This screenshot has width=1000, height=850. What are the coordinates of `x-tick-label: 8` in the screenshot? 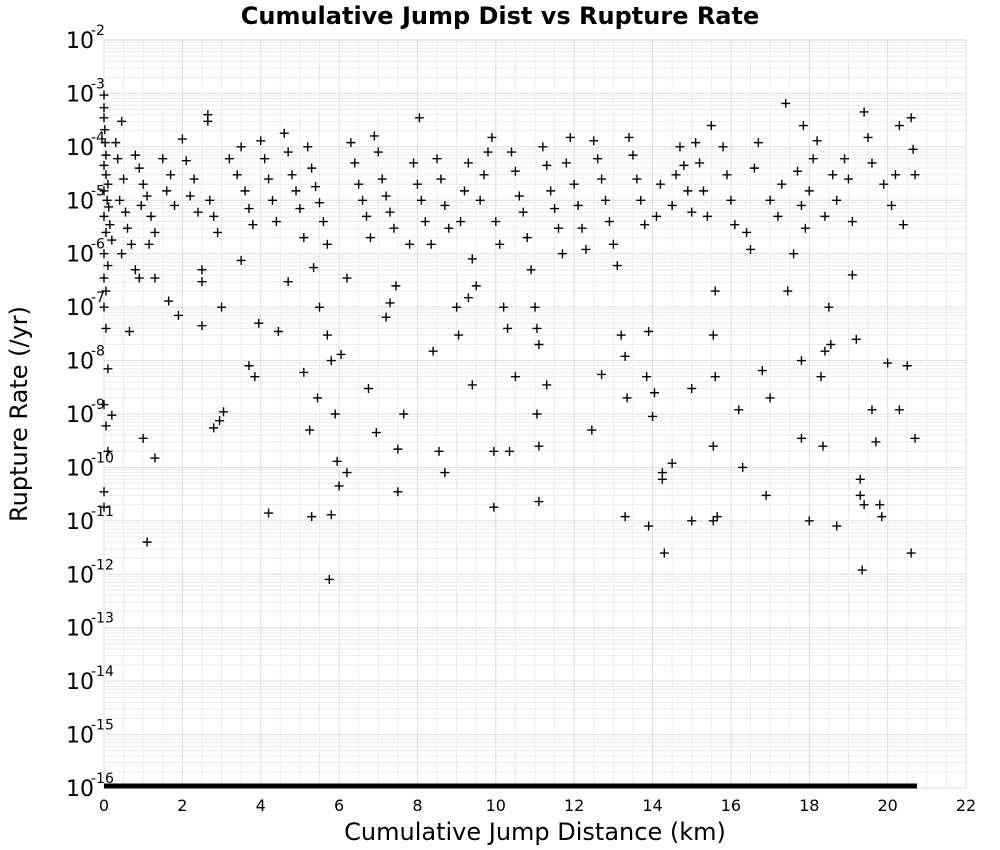 It's located at (417, 805).